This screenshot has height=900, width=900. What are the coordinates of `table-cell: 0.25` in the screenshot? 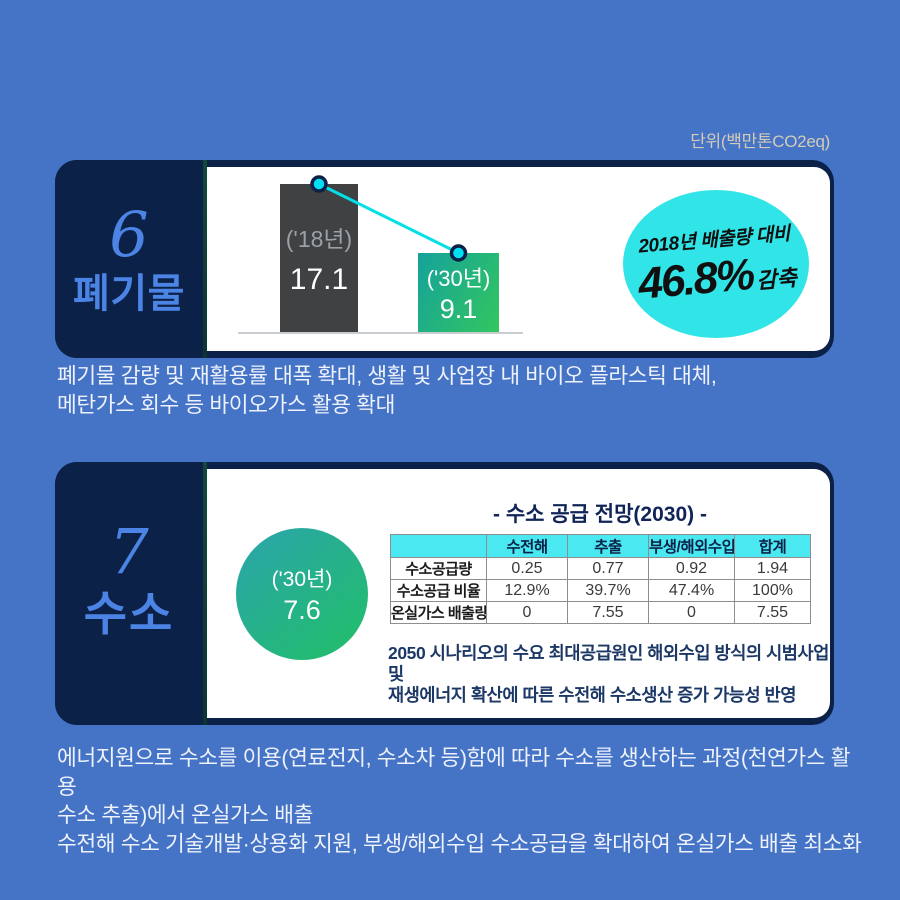 It's located at (527, 568).